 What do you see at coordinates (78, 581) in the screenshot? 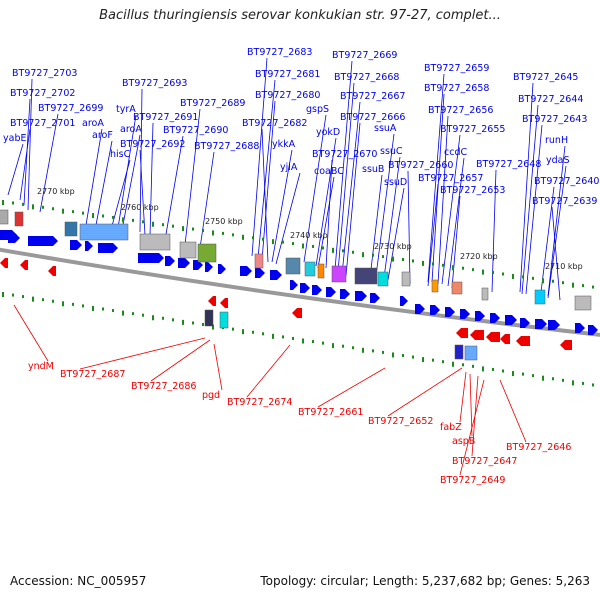
I see `accession-label: Accession: NC_005957` at bounding box center [78, 581].